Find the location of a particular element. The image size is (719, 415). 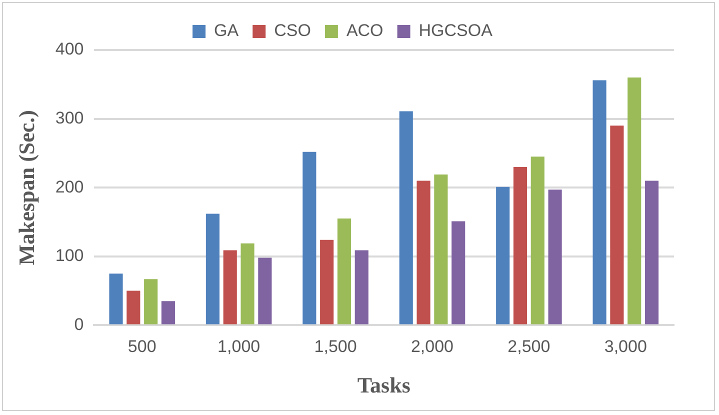

legend-label: CSO is located at coordinates (292, 30).